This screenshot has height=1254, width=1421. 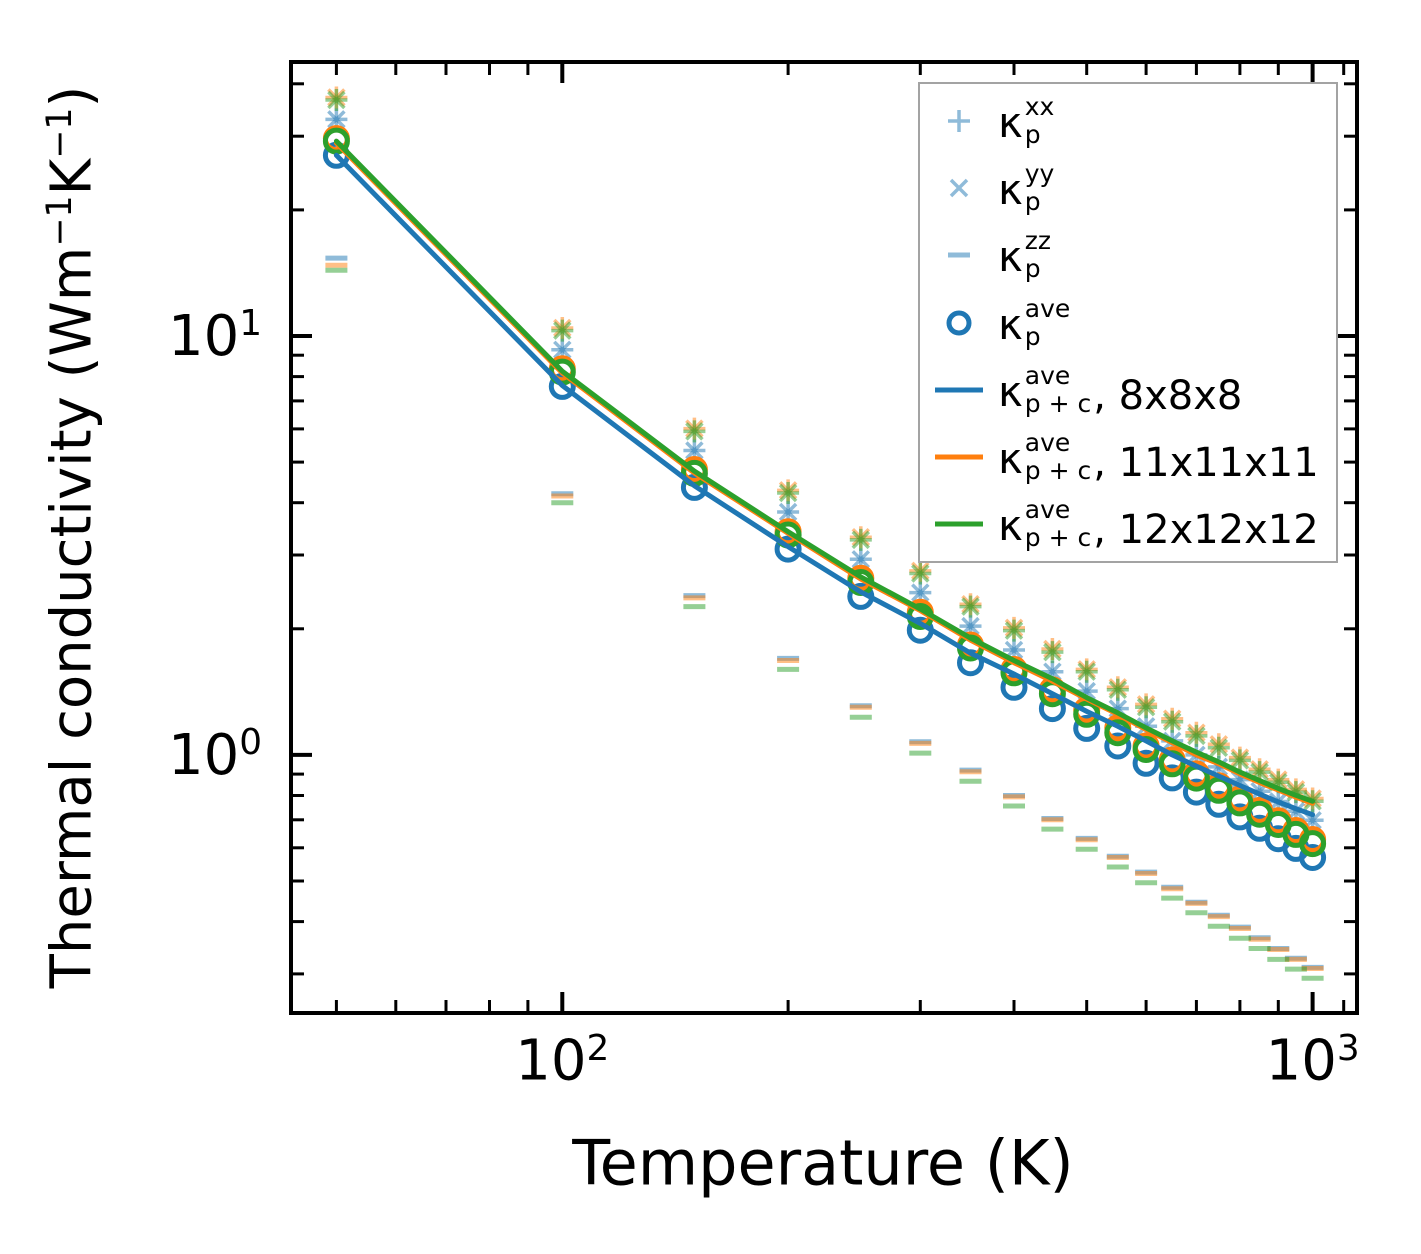 I want to click on y-tick-label: 101, so click(x=214, y=336).